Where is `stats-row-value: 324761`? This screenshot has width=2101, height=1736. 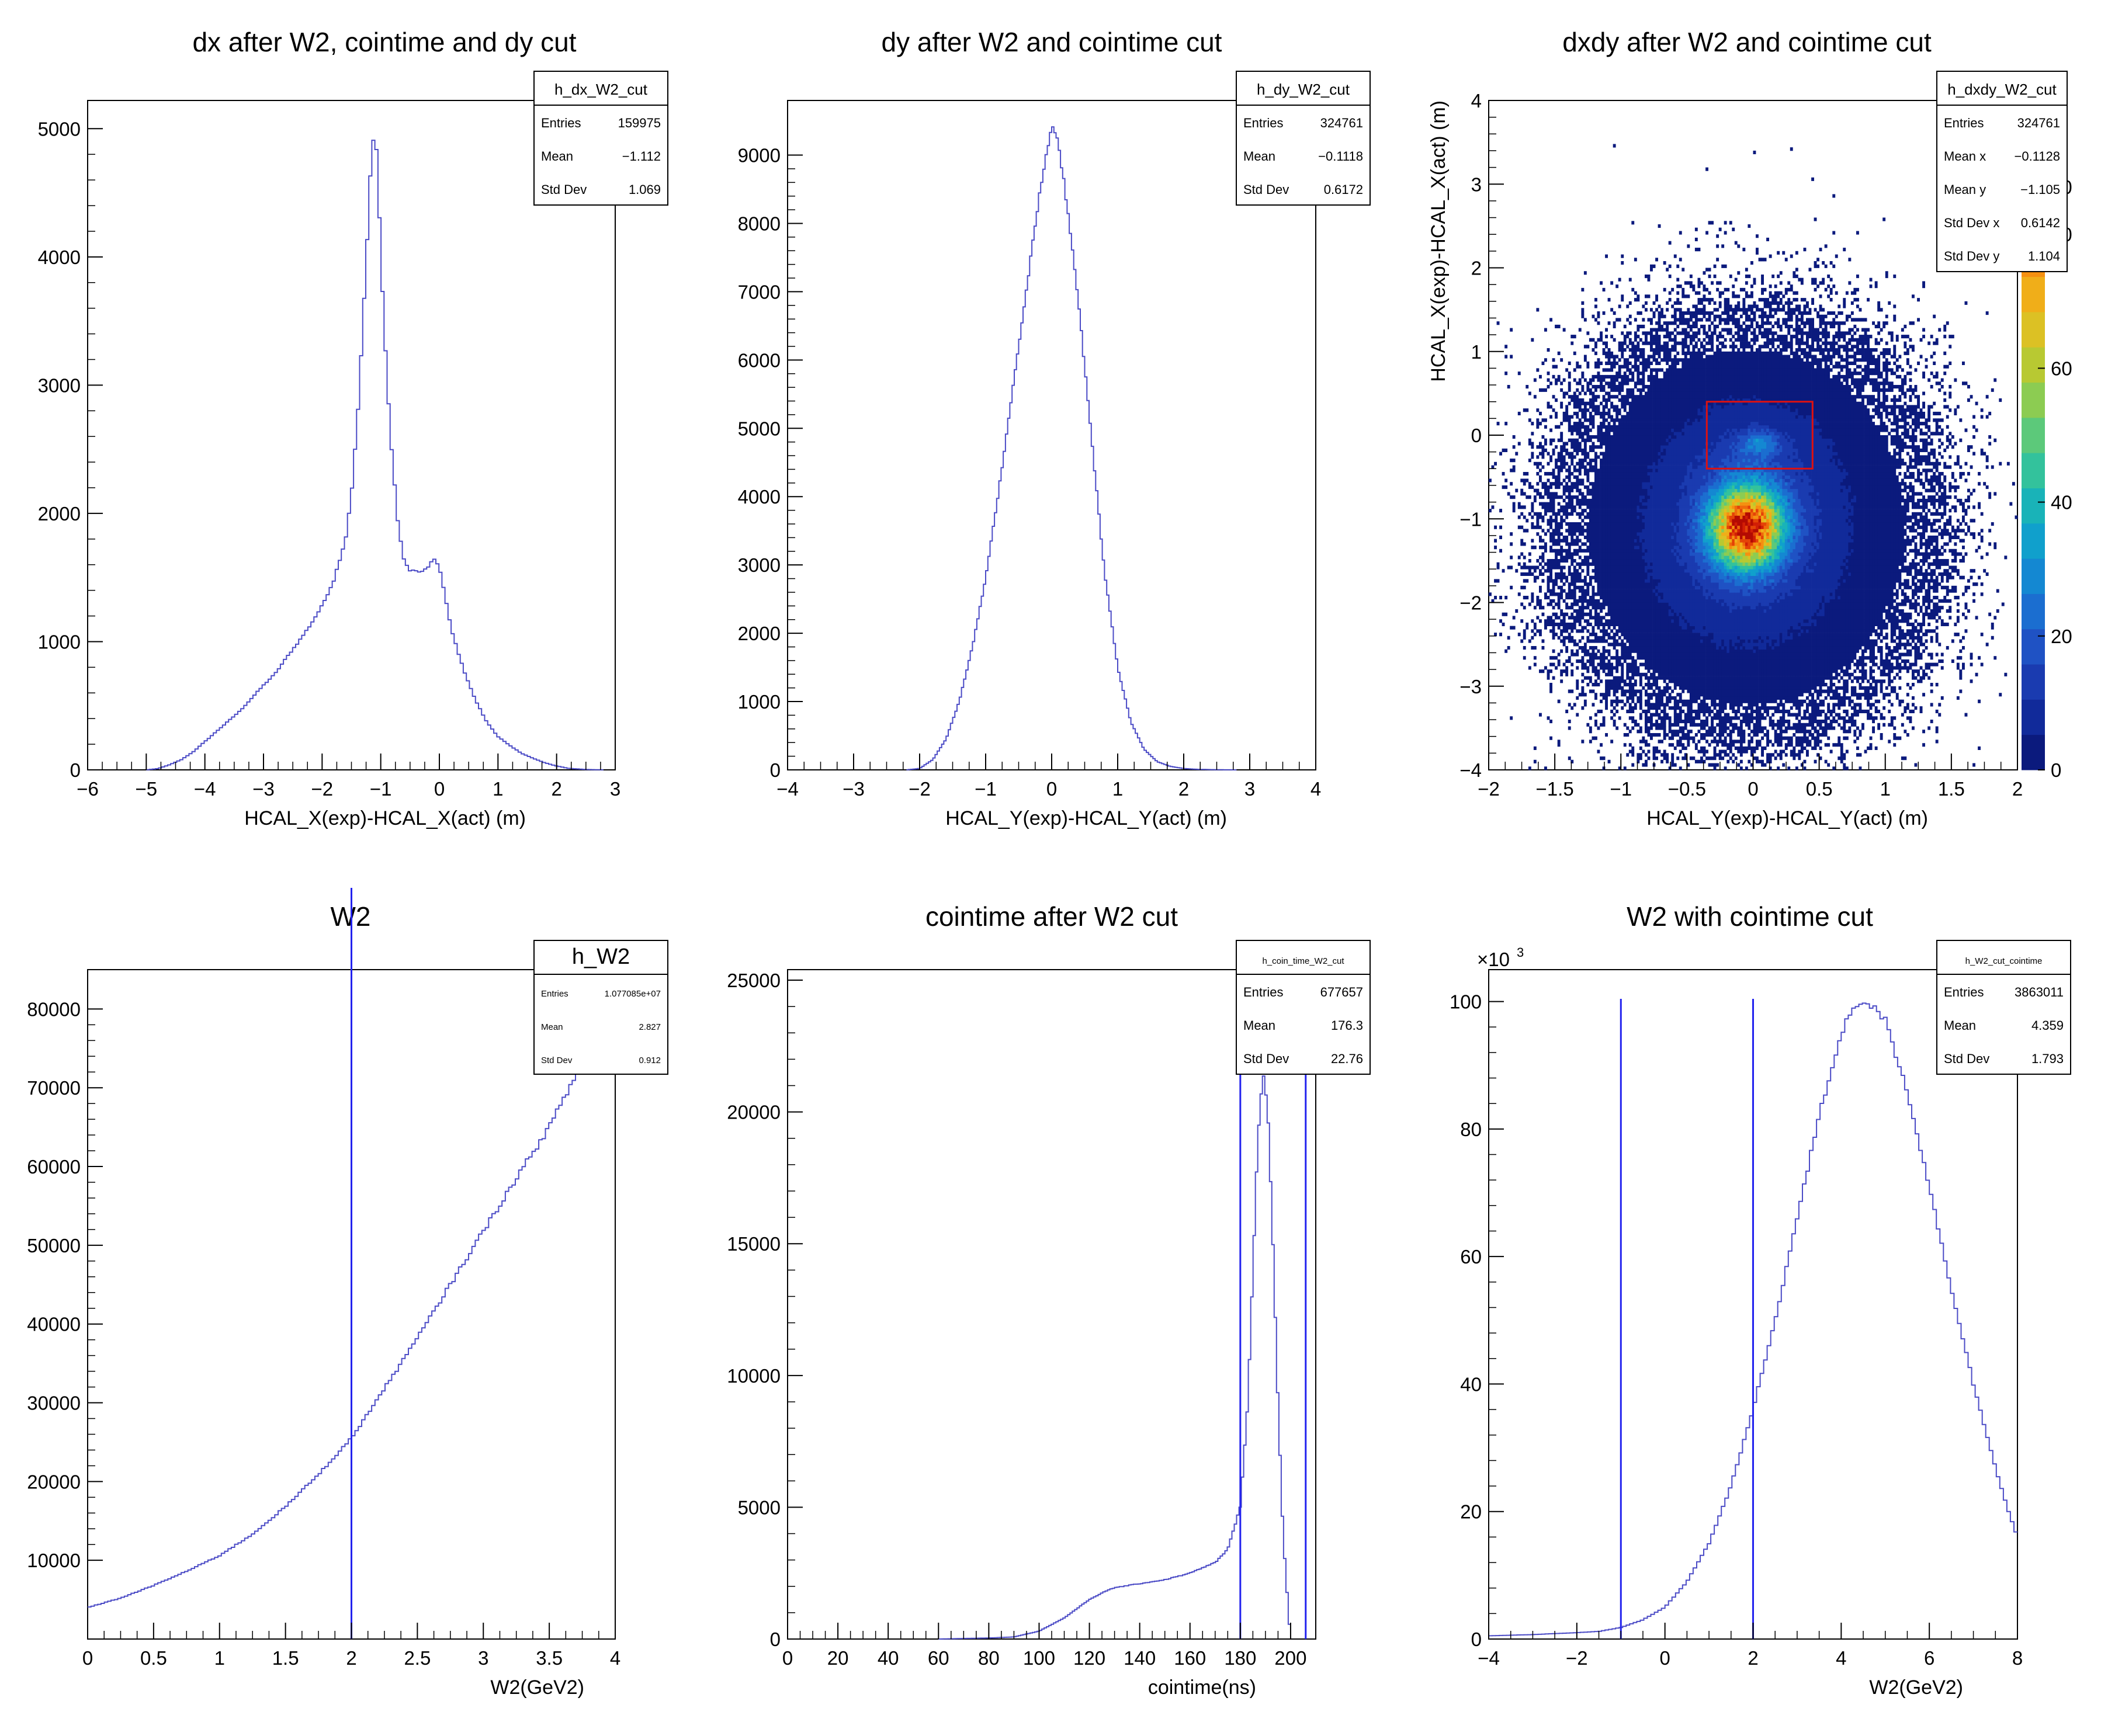
stats-row-value: 324761 is located at coordinates (2038, 123).